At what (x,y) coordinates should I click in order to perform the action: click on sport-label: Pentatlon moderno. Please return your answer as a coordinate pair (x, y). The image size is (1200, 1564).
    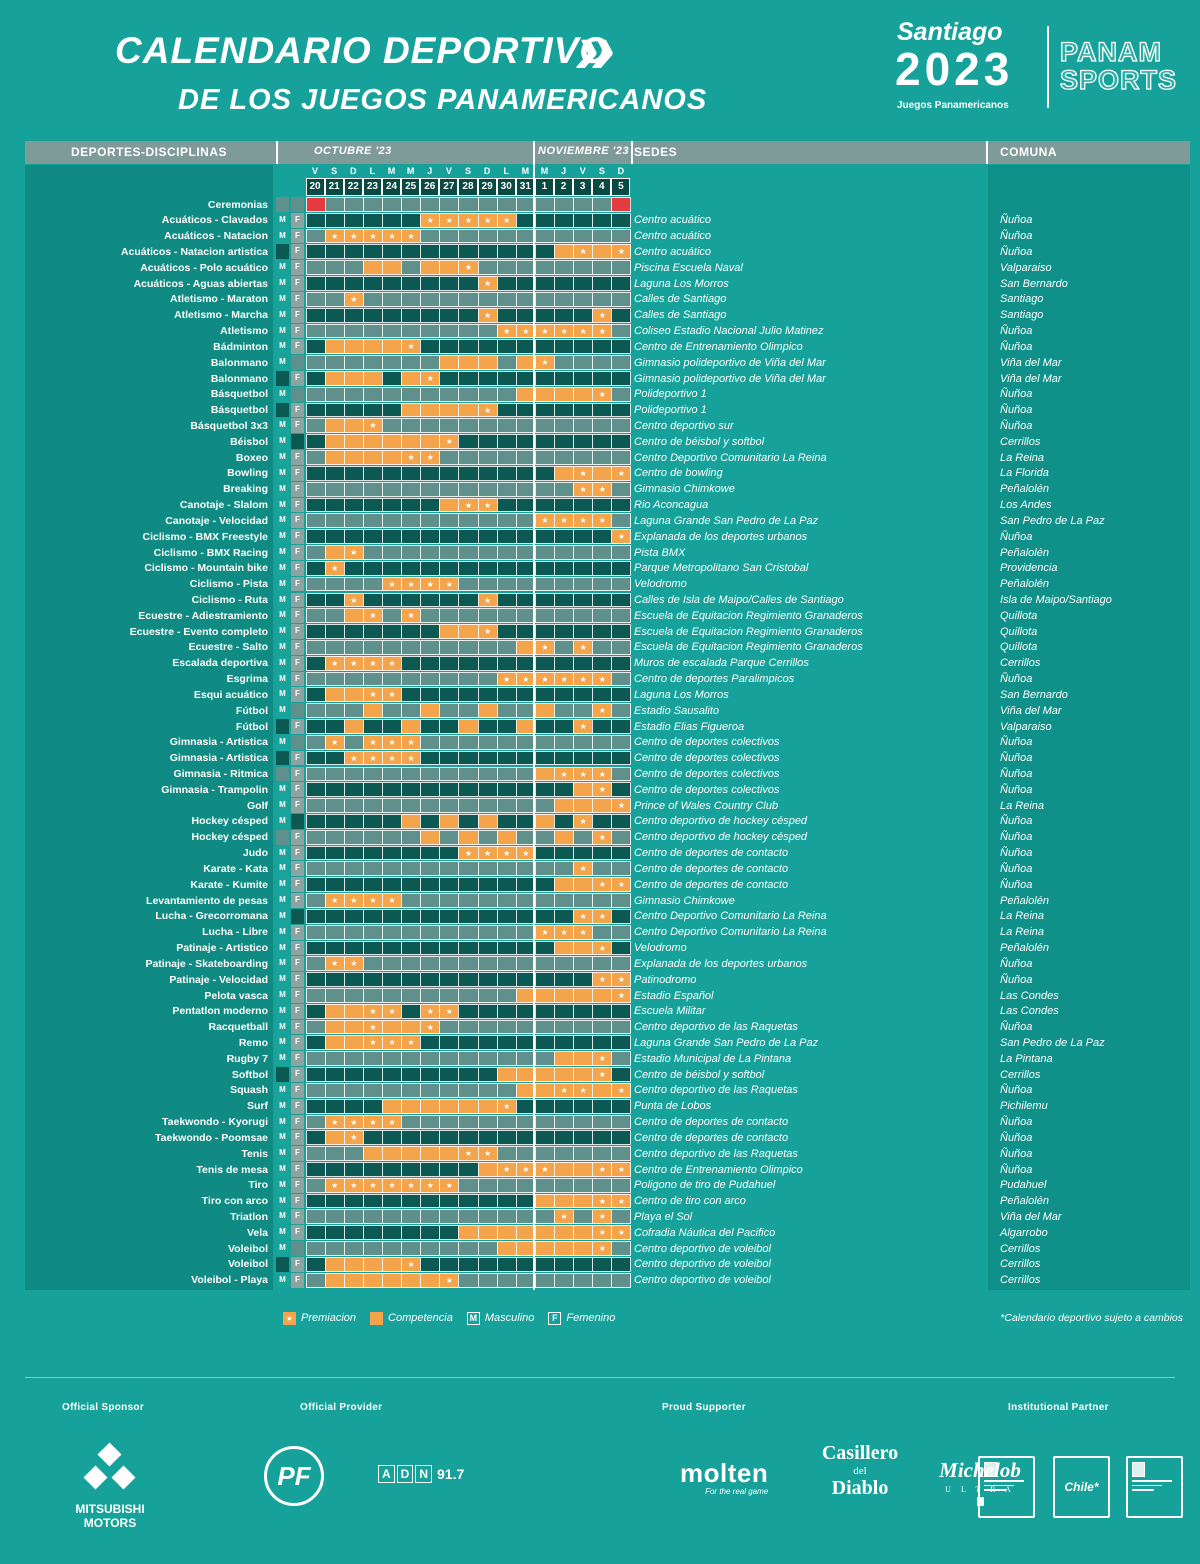
    Looking at the image, I should click on (220, 1011).